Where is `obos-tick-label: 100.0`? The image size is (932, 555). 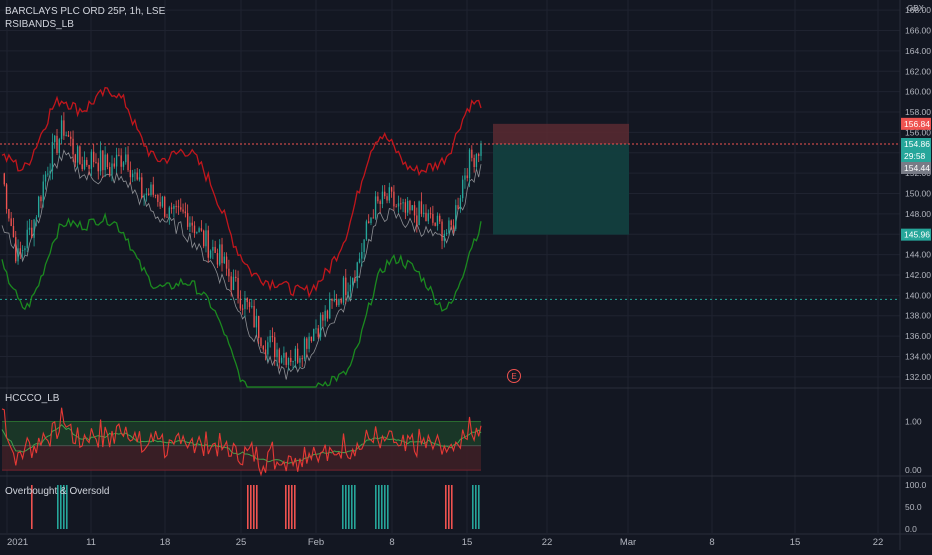
obos-tick-label: 100.0 is located at coordinates (916, 485).